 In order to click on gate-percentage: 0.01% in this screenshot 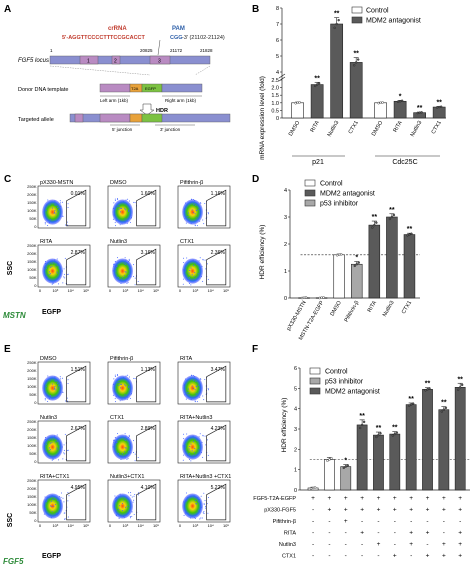, I will do `click(78, 194)`.